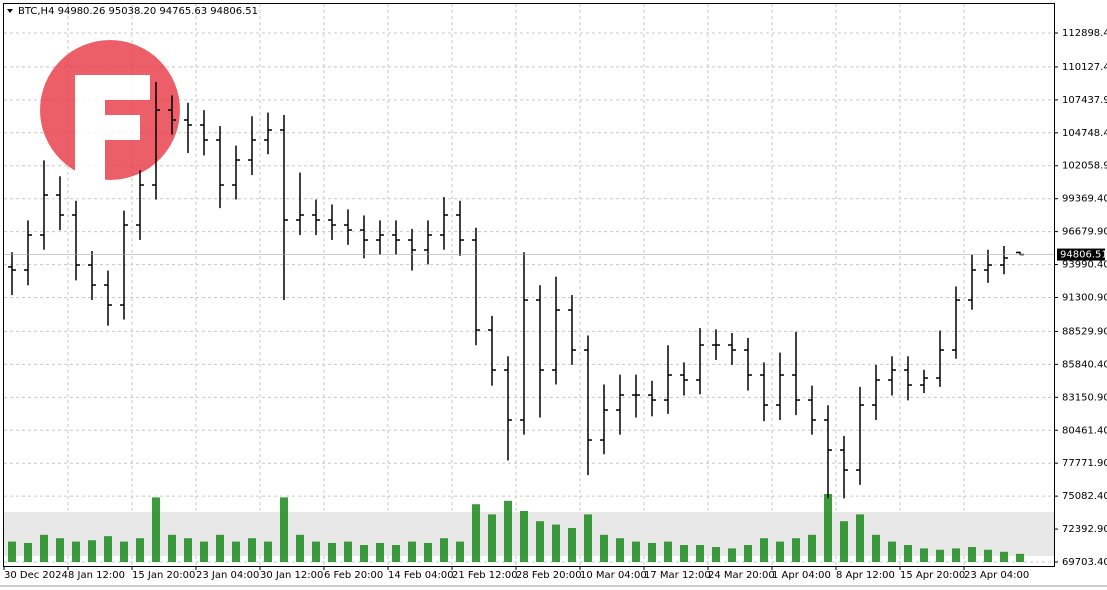  I want to click on x-tick-label: 30 Dec 2024, so click(36, 575).